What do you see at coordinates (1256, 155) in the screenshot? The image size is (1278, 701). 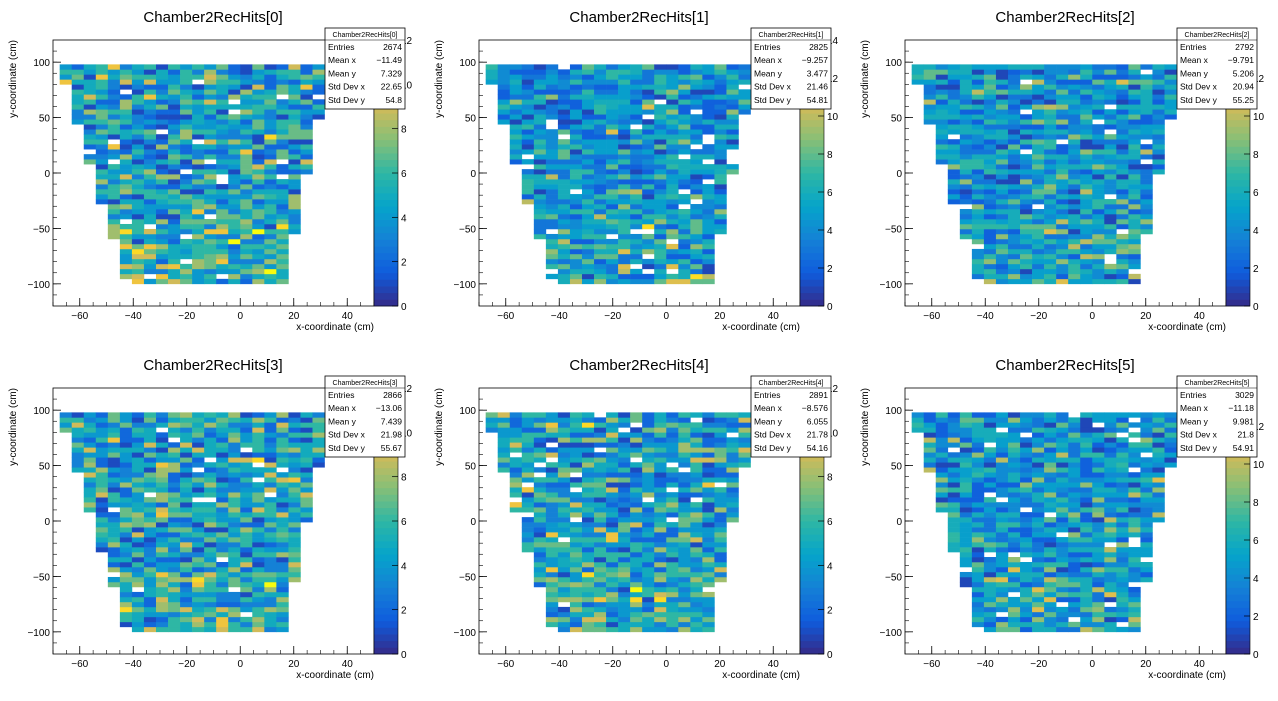 I see `z-tick-label: 8` at bounding box center [1256, 155].